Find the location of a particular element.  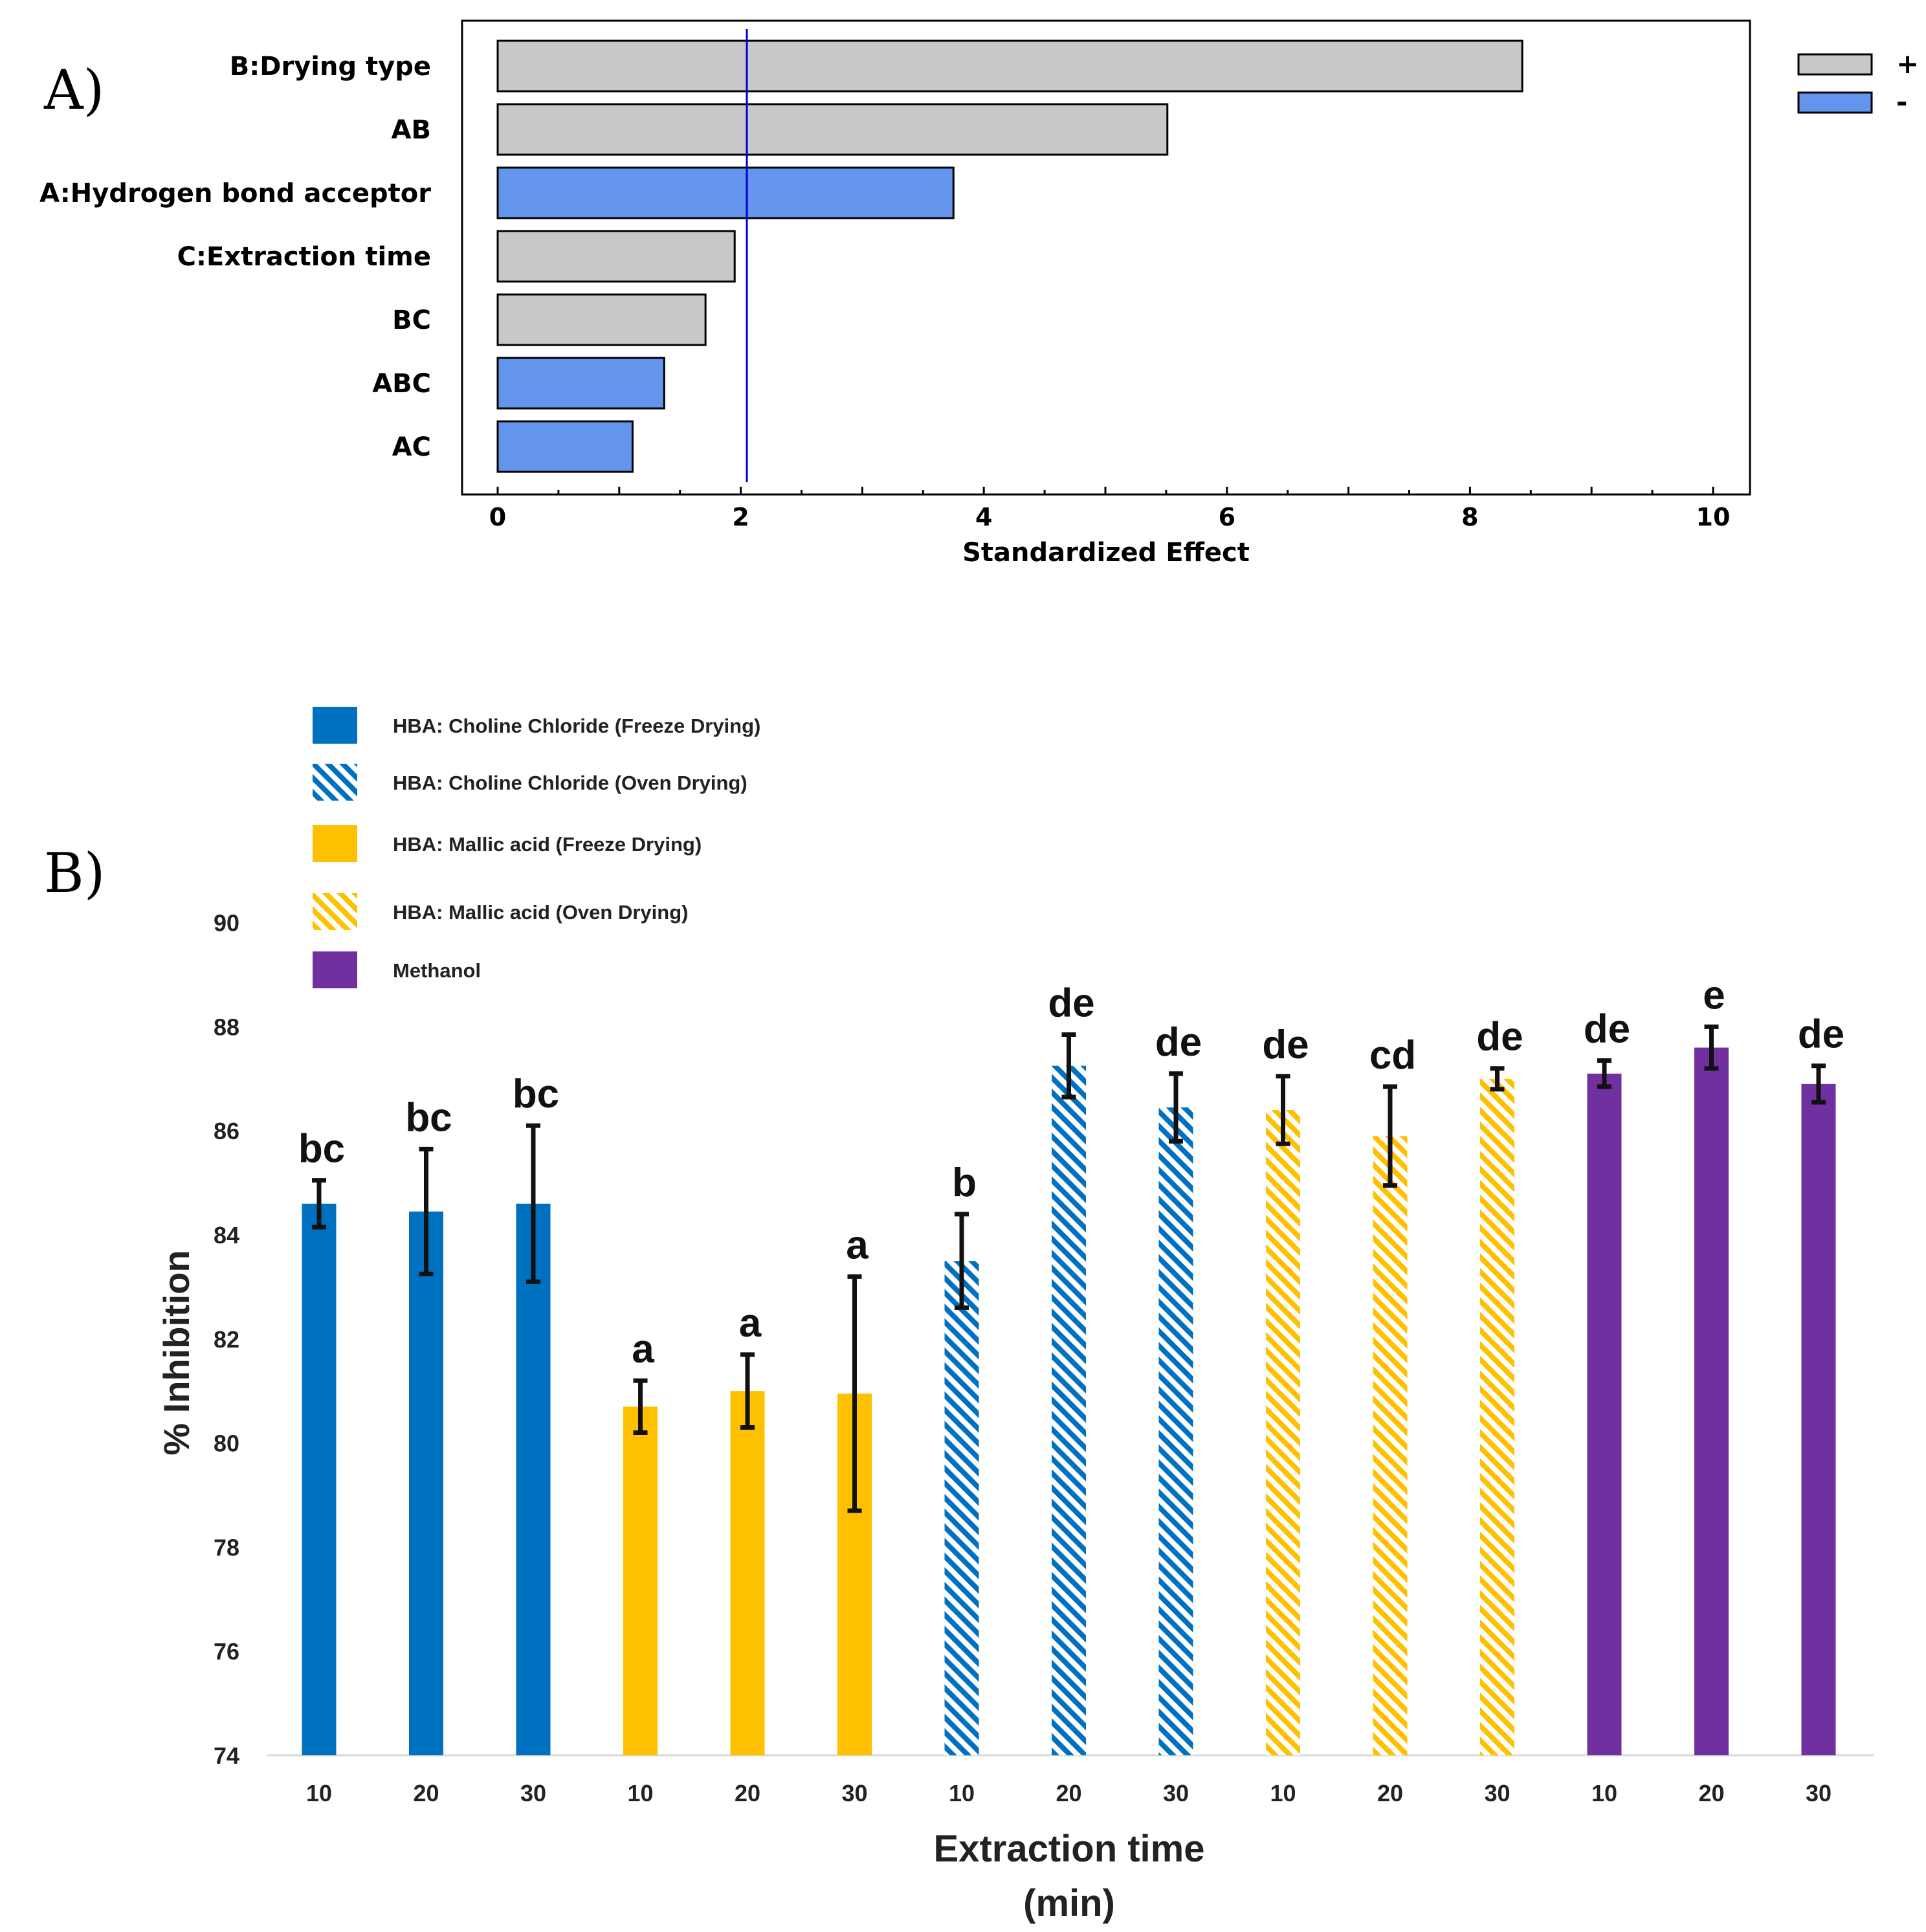

inhibition-legend-label: HBA: Mallic acid (Oven Drying) is located at coordinates (540, 912).